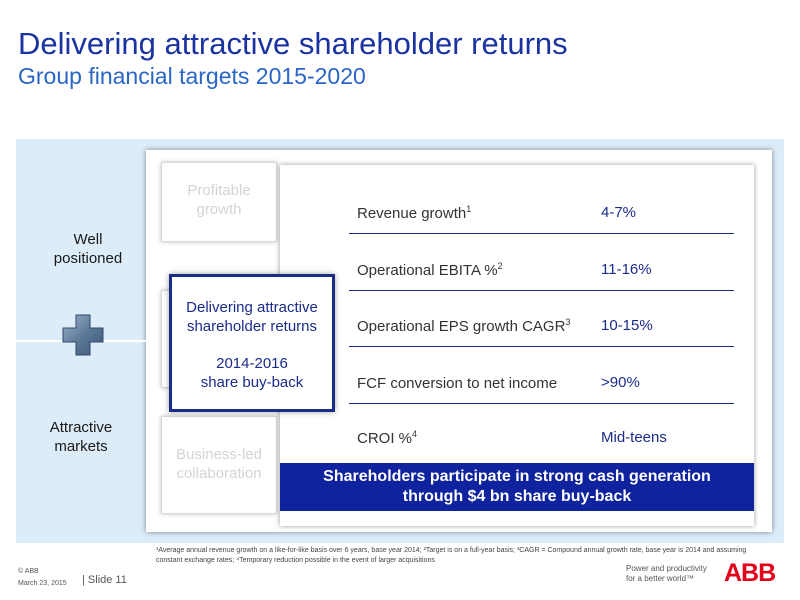 The width and height of the screenshot is (800, 600). I want to click on pillar-business-led-collaboration: Business-led collaboration, so click(219, 465).